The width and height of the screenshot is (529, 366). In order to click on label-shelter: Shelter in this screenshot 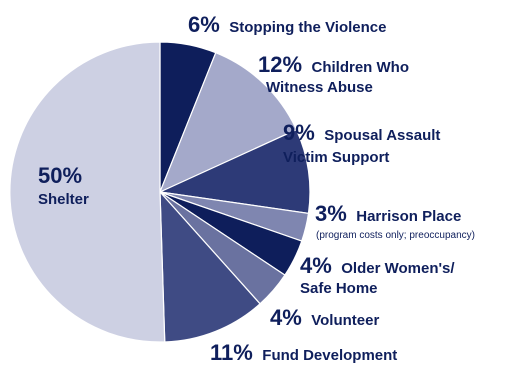, I will do `click(63, 199)`.